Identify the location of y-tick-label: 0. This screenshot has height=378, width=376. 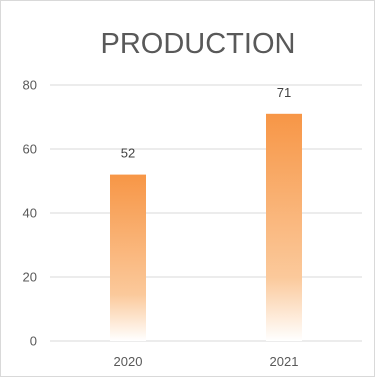
(33, 341).